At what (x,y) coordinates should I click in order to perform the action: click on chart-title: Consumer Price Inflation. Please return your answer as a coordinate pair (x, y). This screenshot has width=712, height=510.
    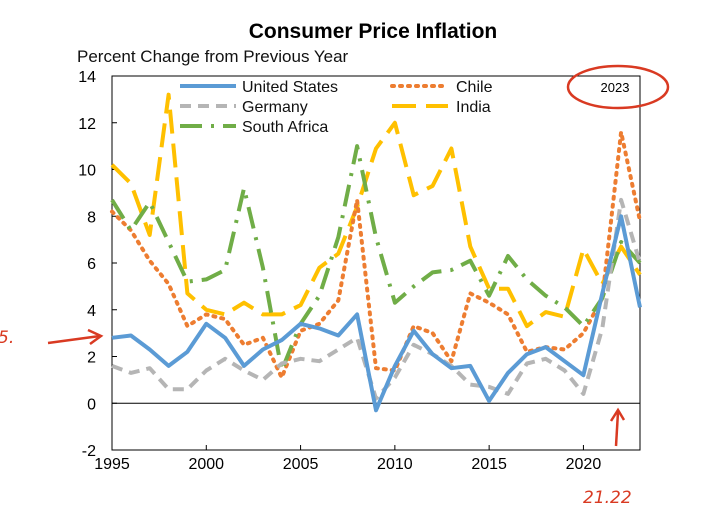
    Looking at the image, I should click on (373, 31).